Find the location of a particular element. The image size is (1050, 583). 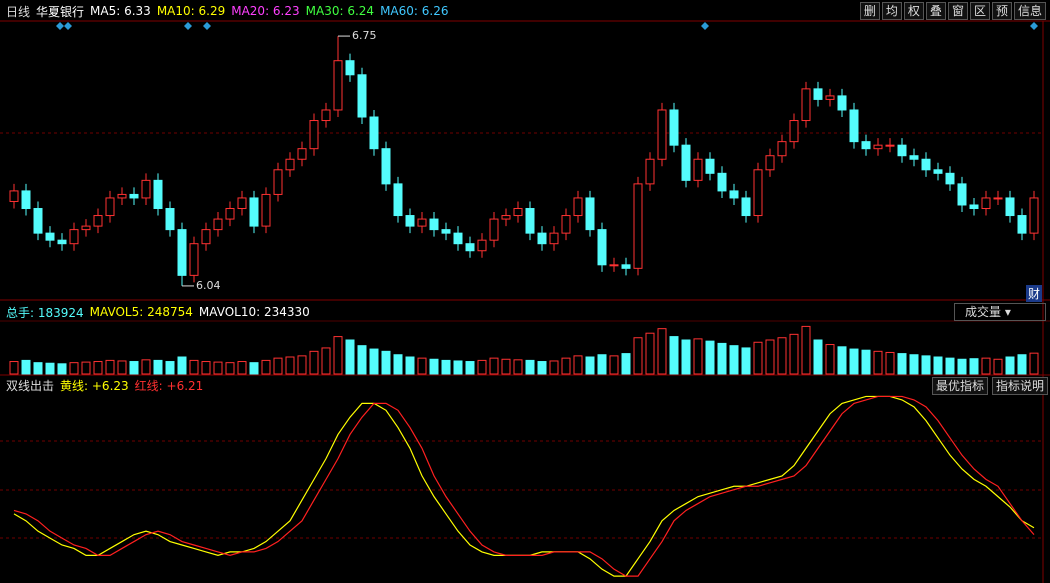

indicator-header: 双线出击 黄线: +6.23 红线: +6.21 is located at coordinates (107, 385).